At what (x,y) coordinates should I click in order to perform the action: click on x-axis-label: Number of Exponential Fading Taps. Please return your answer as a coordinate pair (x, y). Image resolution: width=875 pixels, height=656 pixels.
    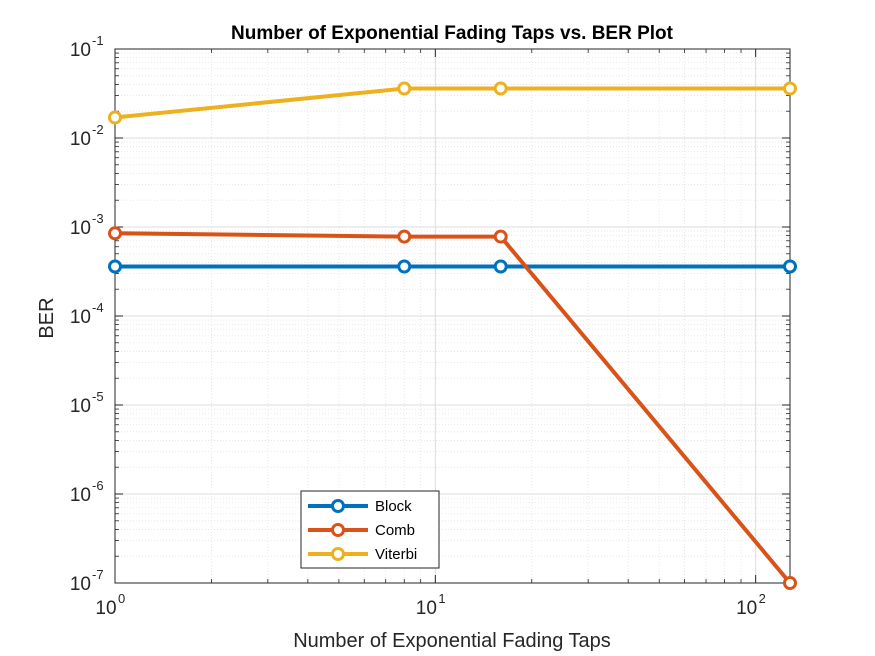
    Looking at the image, I should click on (452, 641).